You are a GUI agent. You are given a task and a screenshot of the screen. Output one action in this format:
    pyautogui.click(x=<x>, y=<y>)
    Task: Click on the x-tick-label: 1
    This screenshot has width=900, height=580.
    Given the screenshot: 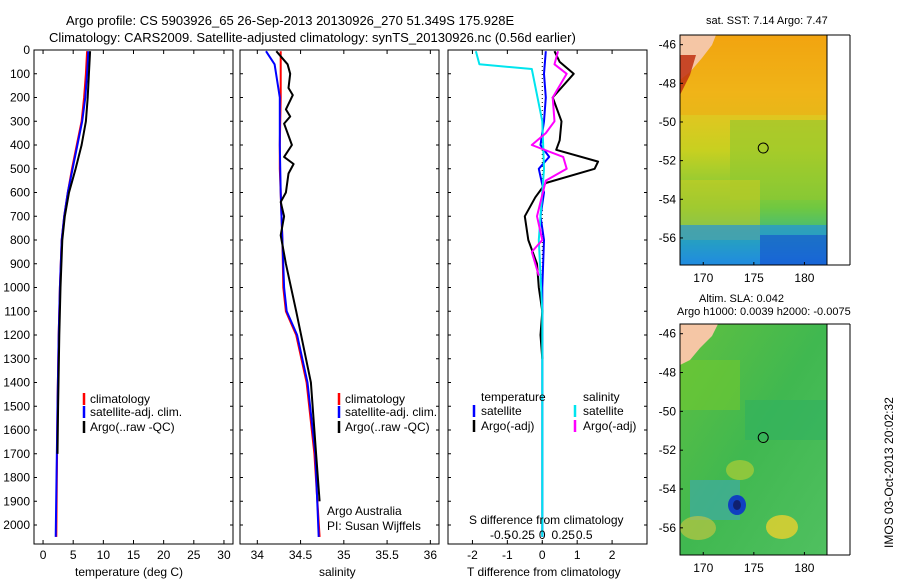 What is the action you would take?
    pyautogui.click(x=577, y=555)
    